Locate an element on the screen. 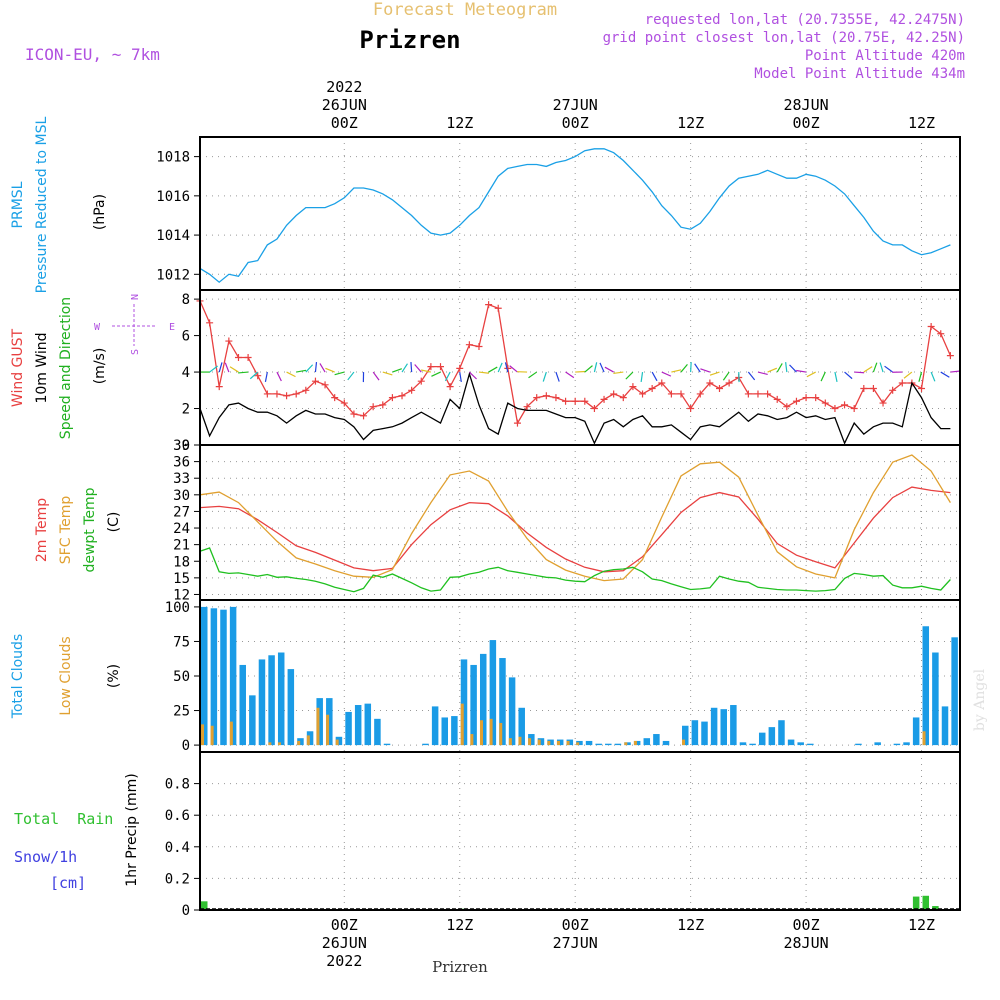 This screenshot has width=1000, height=1000. ytick-label: 1012 is located at coordinates (173, 275).